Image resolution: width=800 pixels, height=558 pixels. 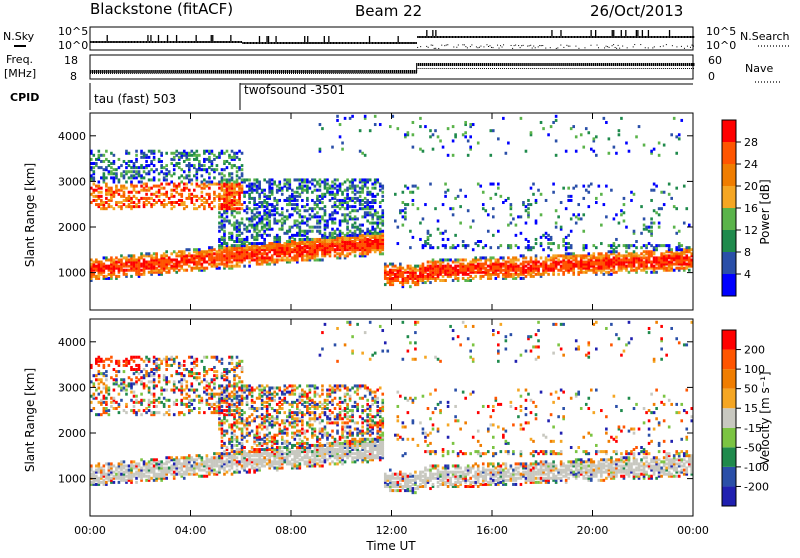 I want to click on noise-tick-left-high: 10^5, so click(x=73, y=31).